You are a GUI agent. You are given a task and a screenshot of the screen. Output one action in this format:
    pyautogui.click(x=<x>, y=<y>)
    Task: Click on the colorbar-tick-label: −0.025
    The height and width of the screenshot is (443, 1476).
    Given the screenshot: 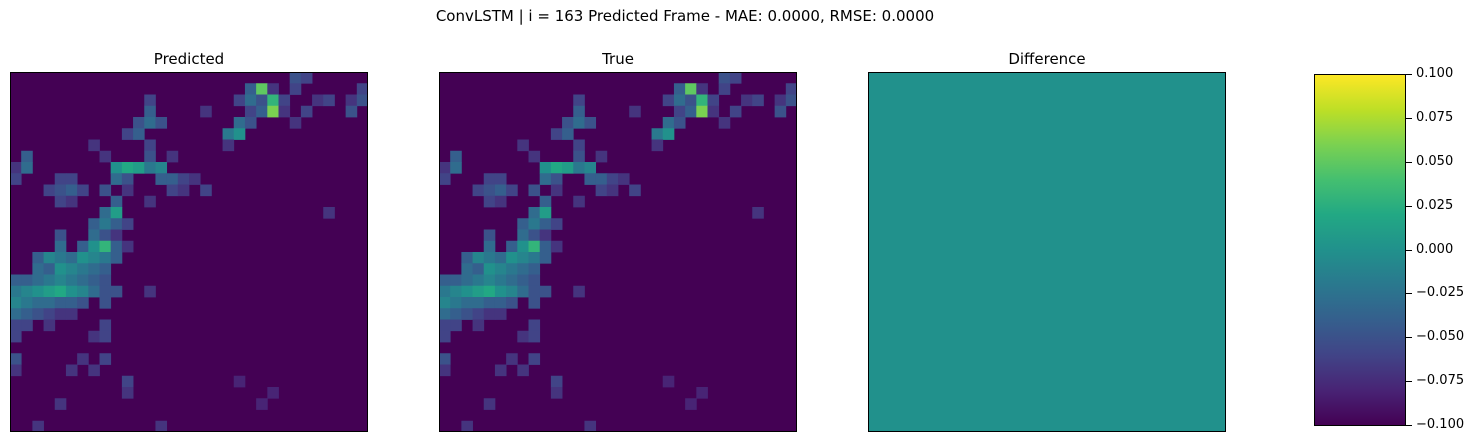 What is the action you would take?
    pyautogui.click(x=1440, y=292)
    